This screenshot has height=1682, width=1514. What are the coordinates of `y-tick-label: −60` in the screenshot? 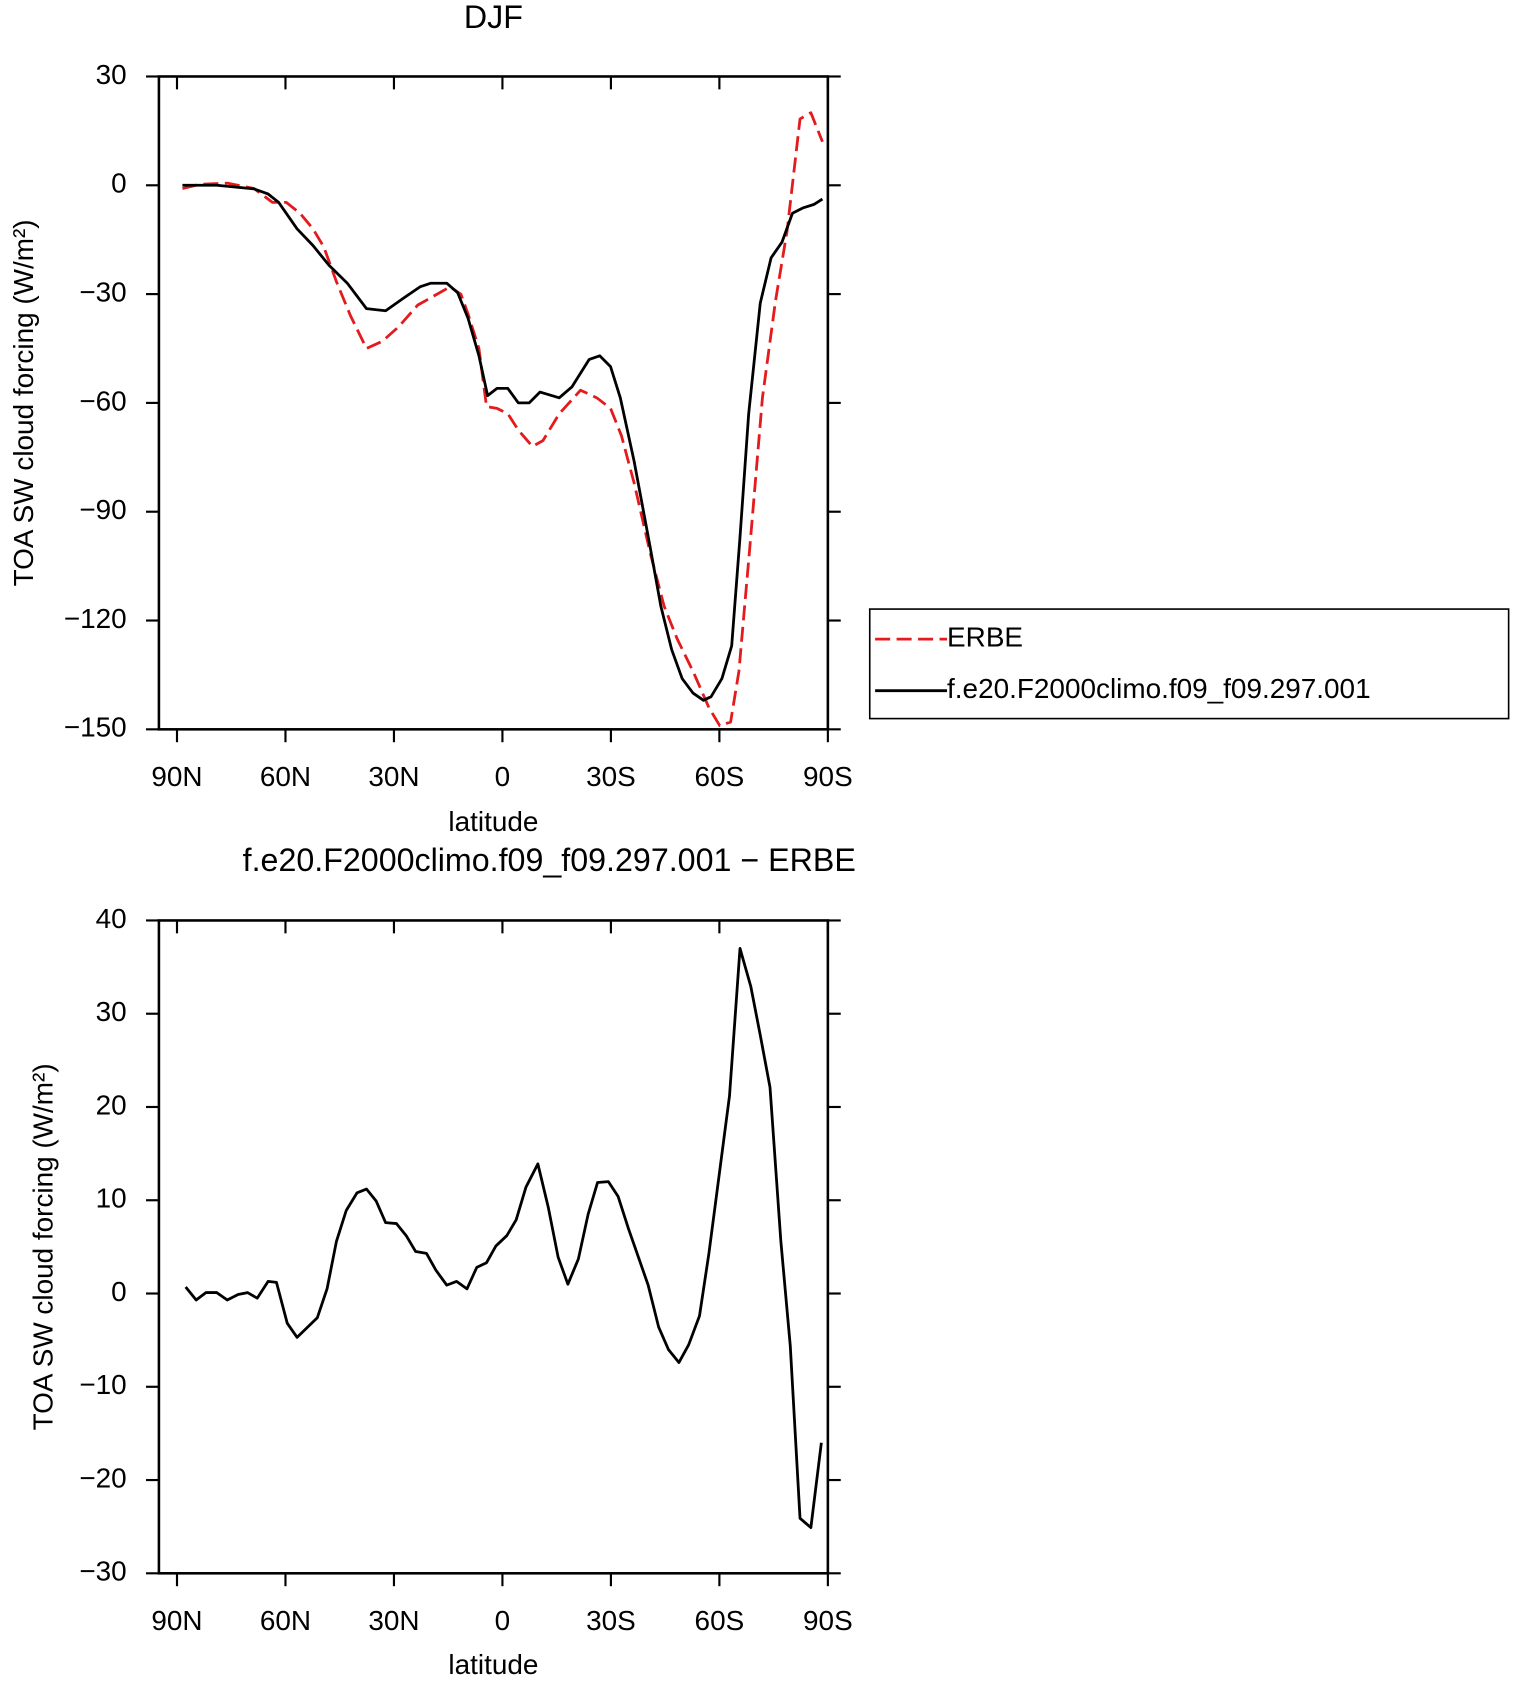 It's located at (102, 400).